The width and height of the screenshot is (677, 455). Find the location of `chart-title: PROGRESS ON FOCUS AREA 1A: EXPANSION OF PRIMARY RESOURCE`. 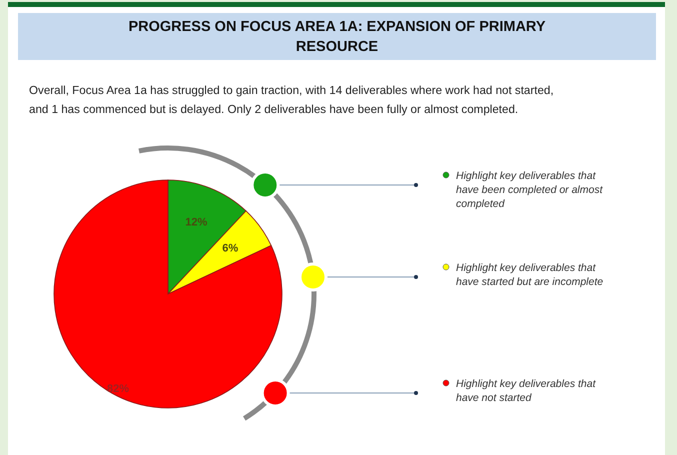

chart-title: PROGRESS ON FOCUS AREA 1A: EXPANSION OF PRIMARY RESOURCE is located at coordinates (337, 37).